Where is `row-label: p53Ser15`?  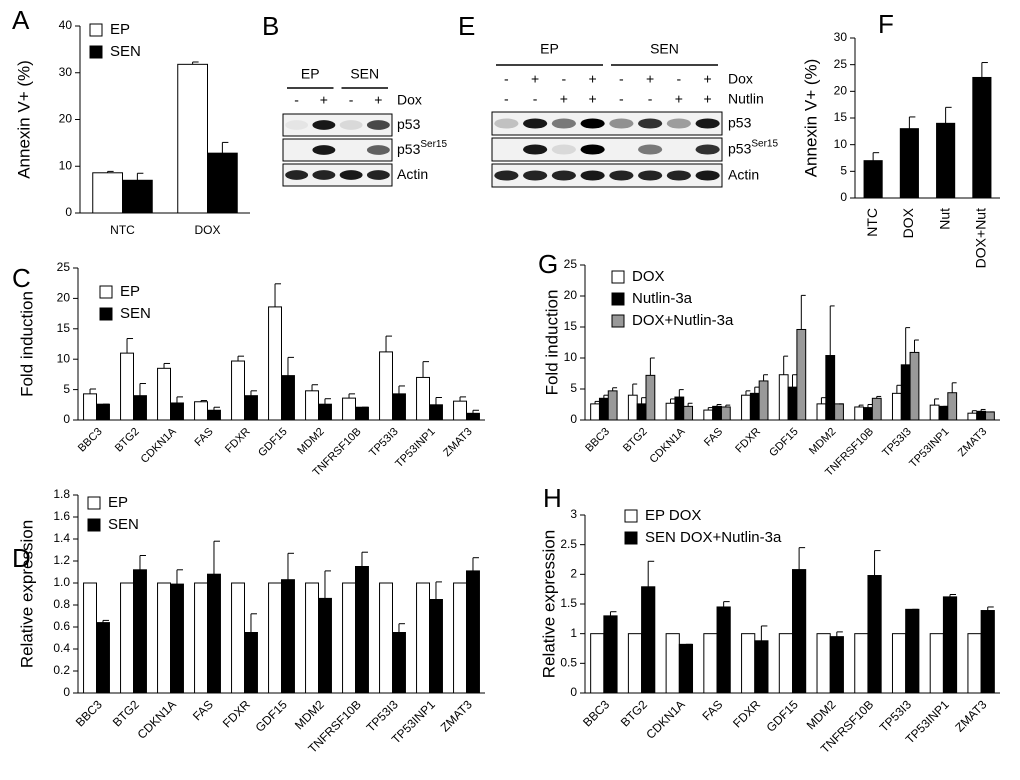 row-label: p53Ser15 is located at coordinates (422, 148).